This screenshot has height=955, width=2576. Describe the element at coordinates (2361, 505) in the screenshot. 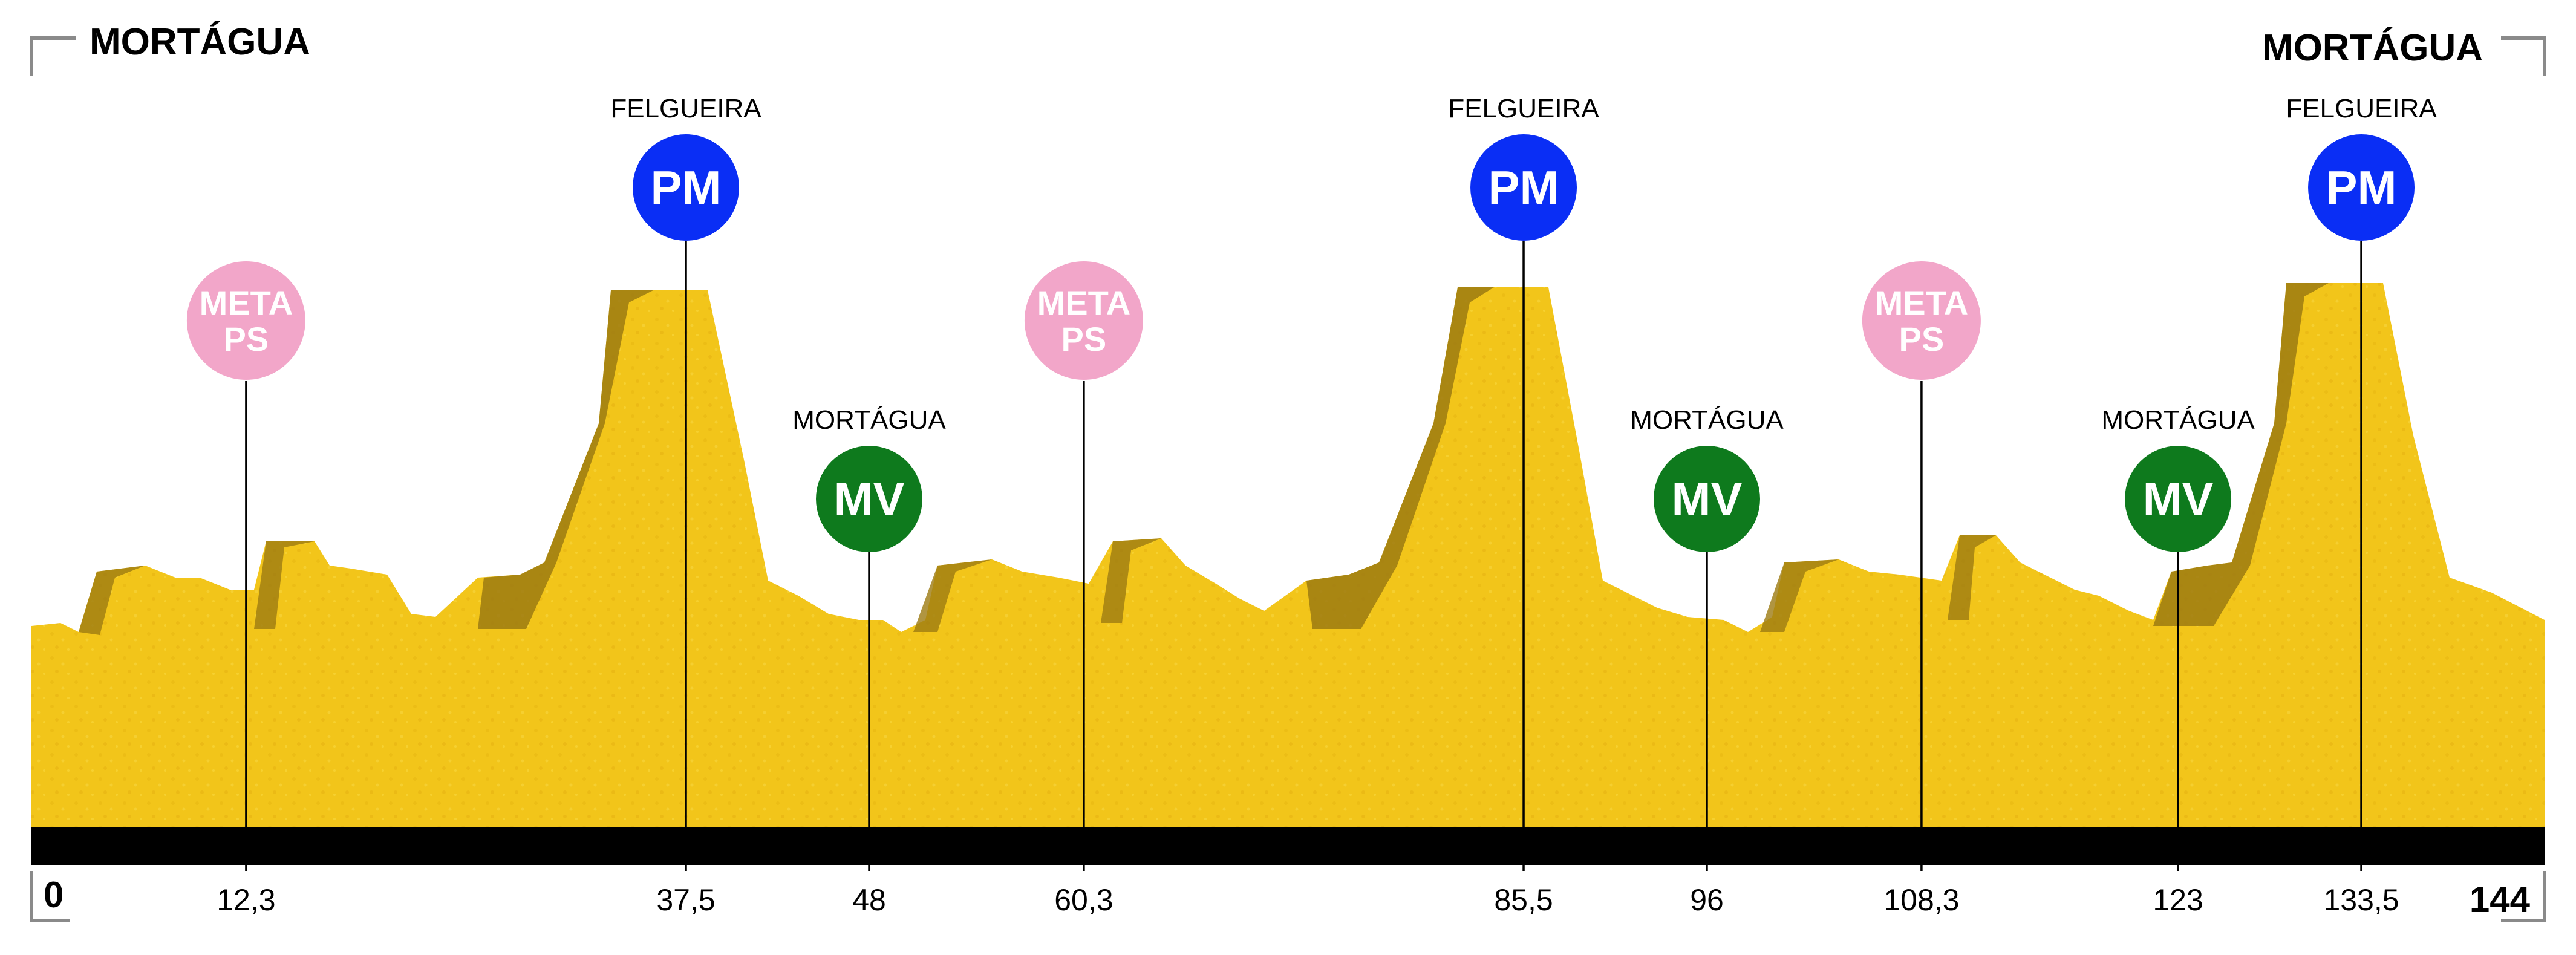

I see `marker-pm: PM FELGUEIRA 133,5` at that location.